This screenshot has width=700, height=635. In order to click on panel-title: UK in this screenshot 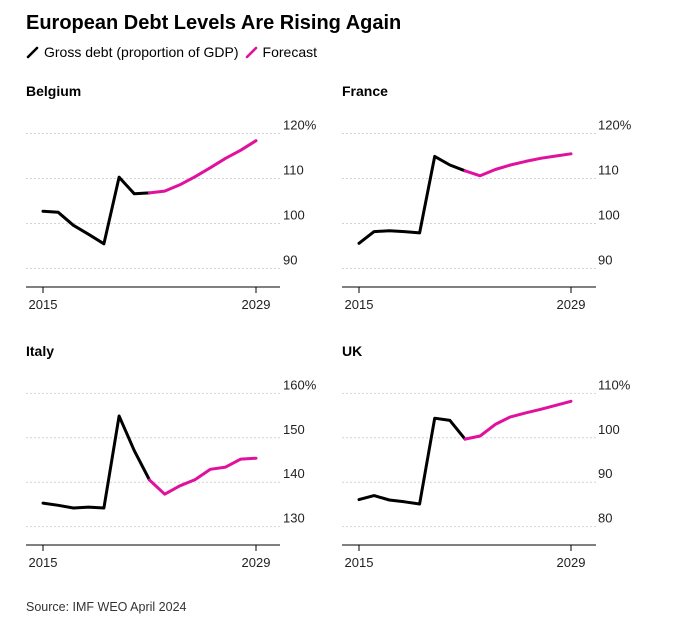, I will do `click(352, 351)`.